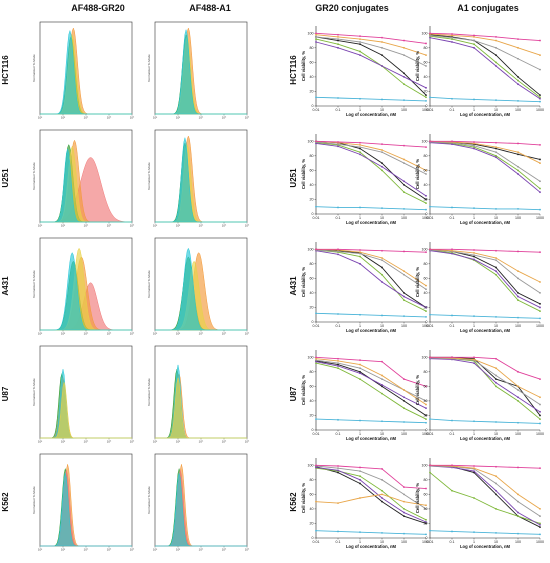  I want to click on x-tick-label: 1000, so click(540, 218).